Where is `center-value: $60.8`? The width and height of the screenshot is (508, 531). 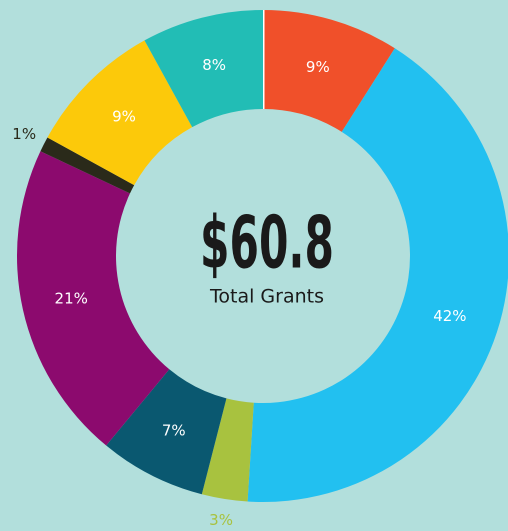 center-value: $60.8 is located at coordinates (267, 243).